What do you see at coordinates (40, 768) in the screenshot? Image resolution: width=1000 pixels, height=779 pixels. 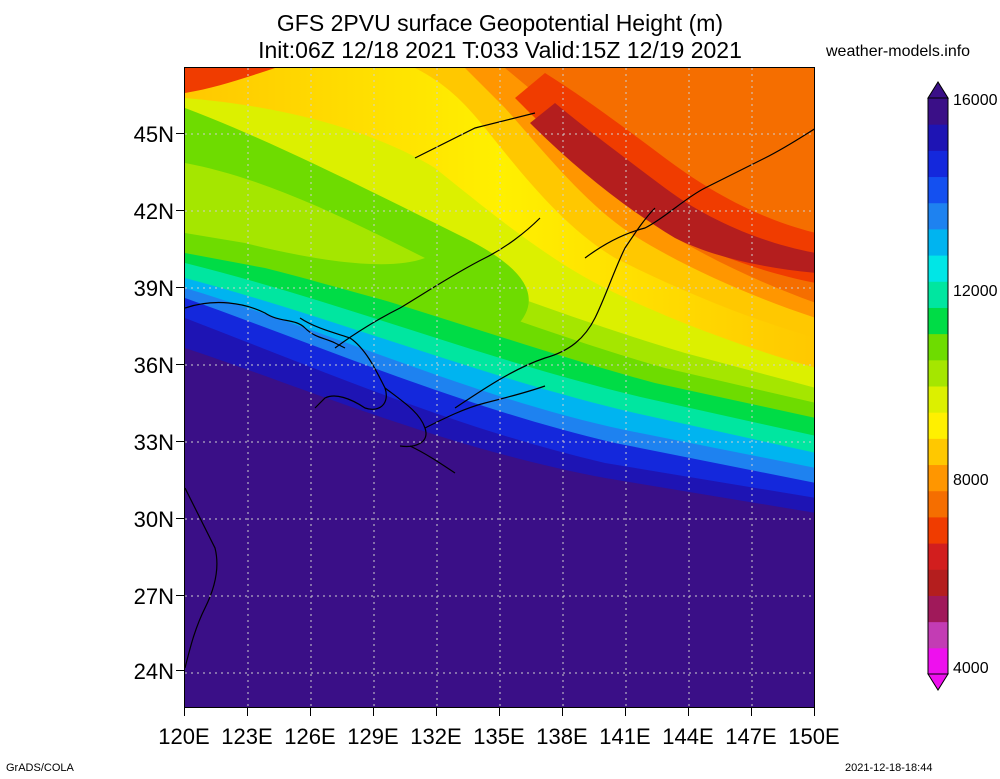 I see `footer-software: GrADS/COLA` at bounding box center [40, 768].